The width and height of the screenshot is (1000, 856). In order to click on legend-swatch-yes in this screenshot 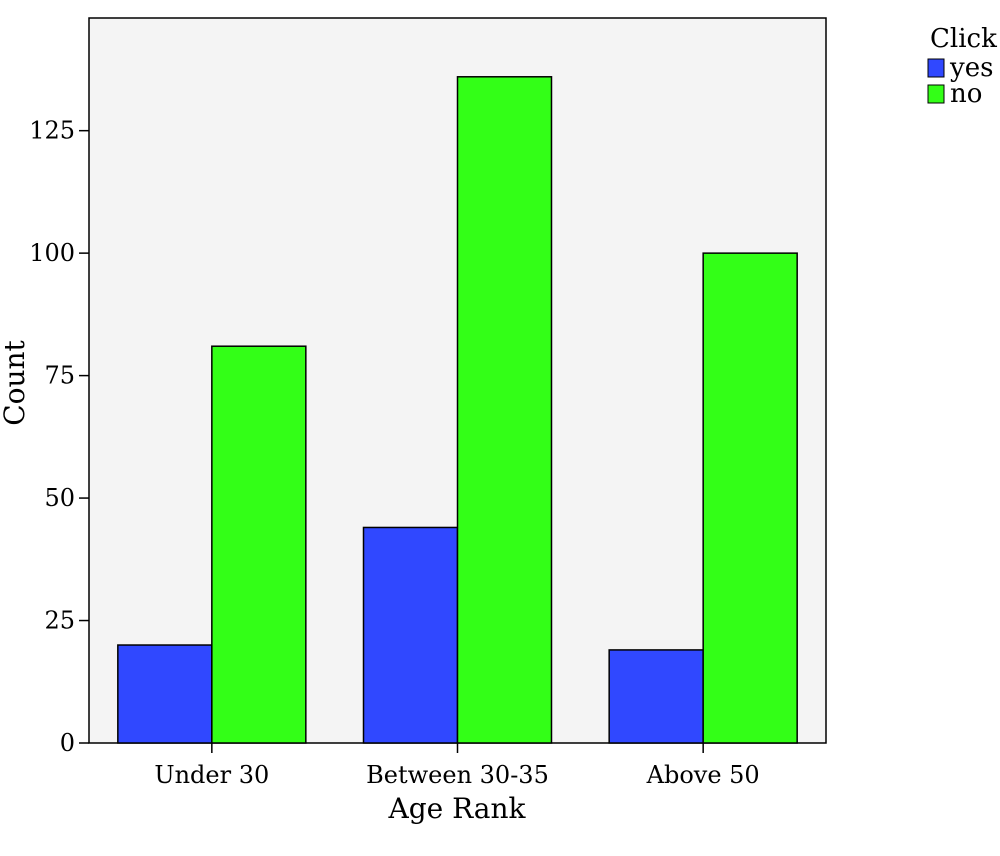, I will do `click(936, 68)`.